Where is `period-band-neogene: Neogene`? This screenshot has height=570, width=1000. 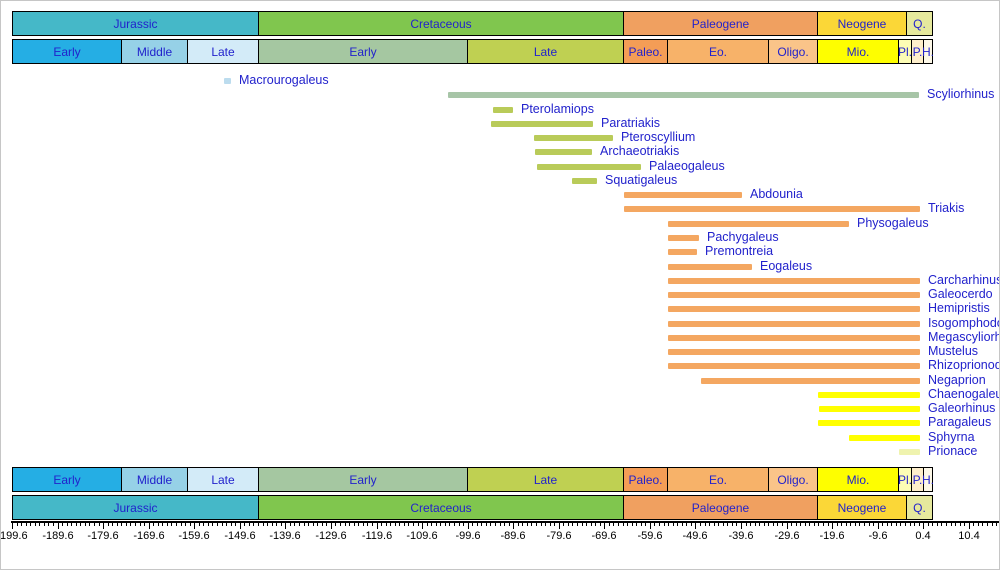 period-band-neogene: Neogene is located at coordinates (862, 507).